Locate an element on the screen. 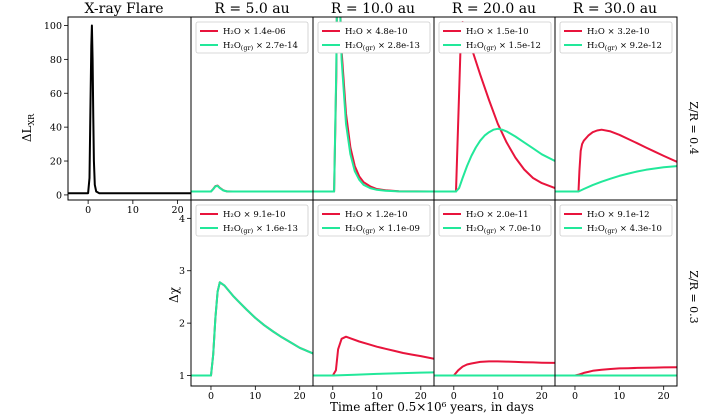 The height and width of the screenshot is (419, 705). series-line-R20_Z04-ice is located at coordinates (494, 160).